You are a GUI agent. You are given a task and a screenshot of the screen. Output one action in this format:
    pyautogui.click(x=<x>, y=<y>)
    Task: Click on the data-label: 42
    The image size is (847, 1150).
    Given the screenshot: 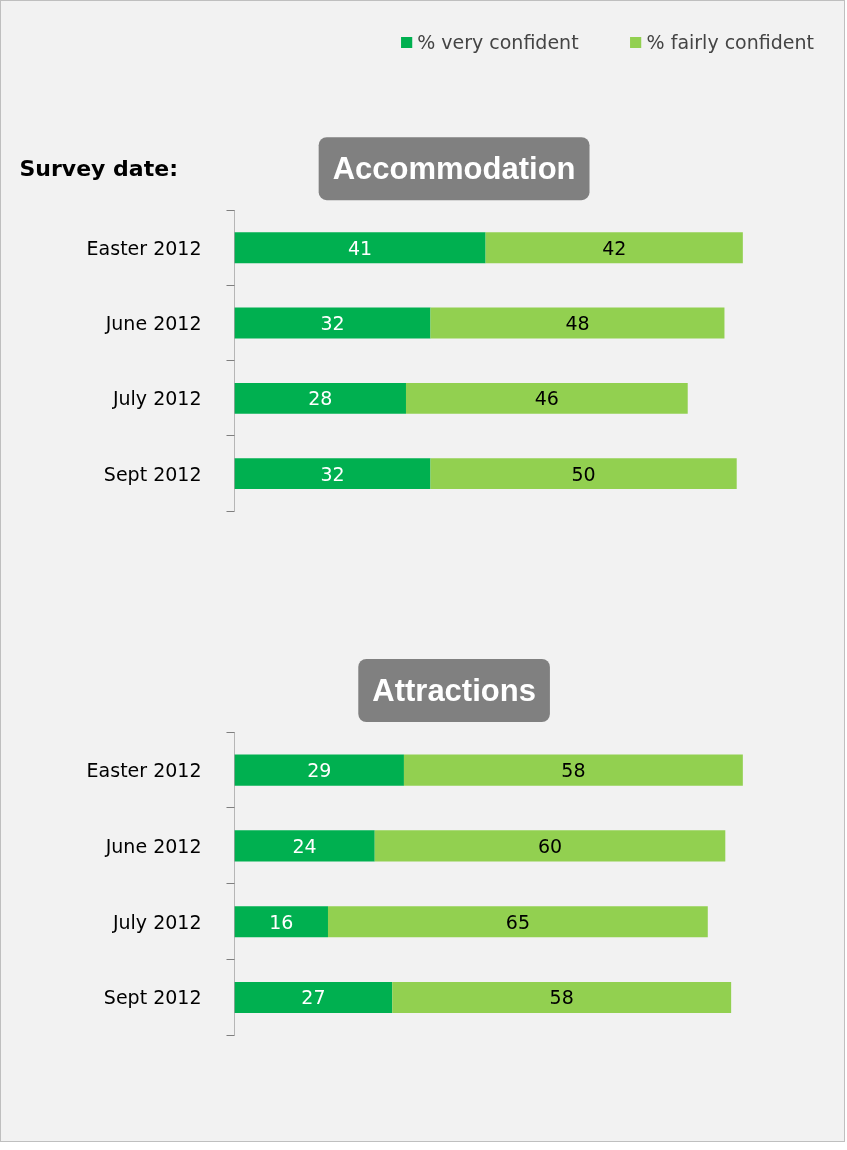 What is the action you would take?
    pyautogui.click(x=614, y=247)
    